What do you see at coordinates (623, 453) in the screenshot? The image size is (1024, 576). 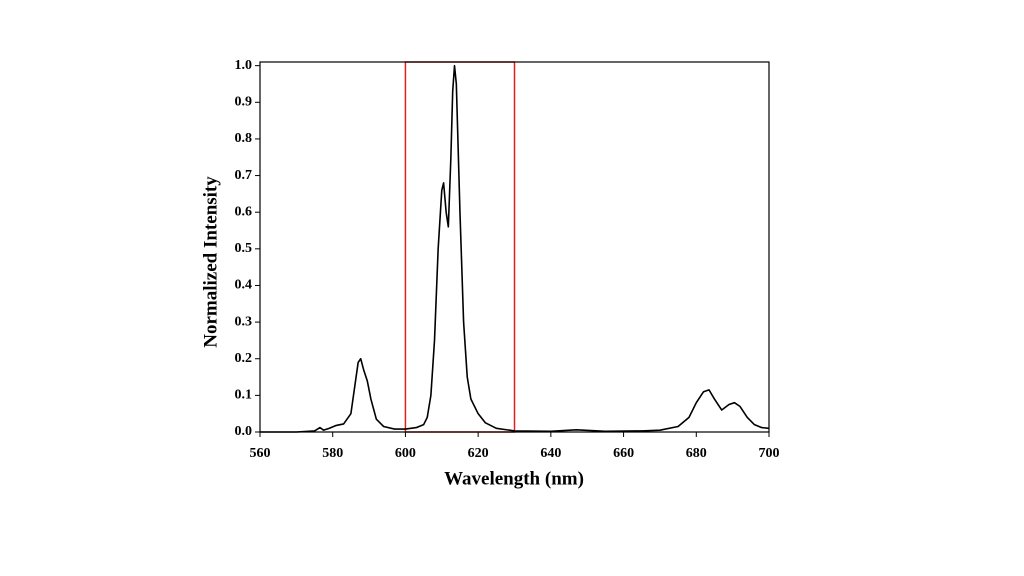 I see `x-tick-label: 660` at bounding box center [623, 453].